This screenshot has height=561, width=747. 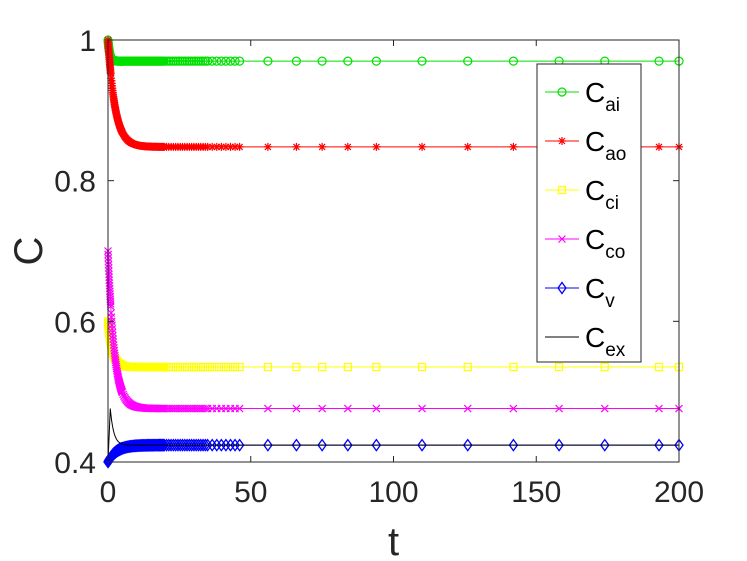 I want to click on x-tick-label: 200, so click(x=679, y=492).